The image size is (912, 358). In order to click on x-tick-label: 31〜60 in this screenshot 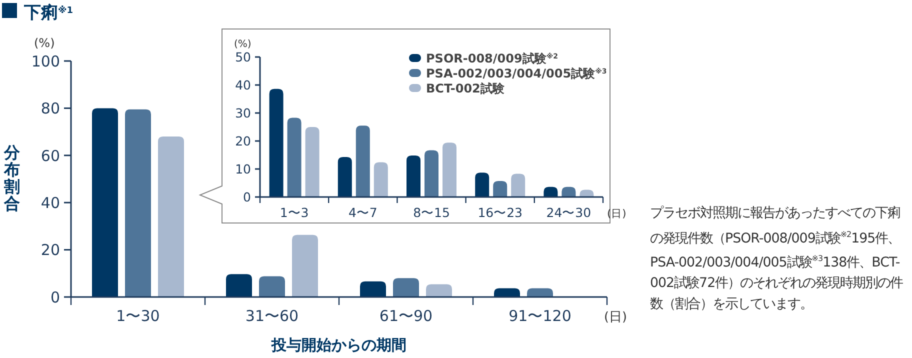, I will do `click(272, 316)`.